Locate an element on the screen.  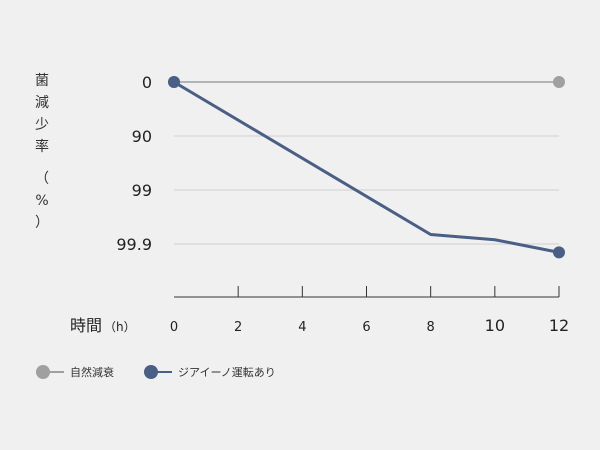
legend-swatch-ziaino is located at coordinates (158, 372).